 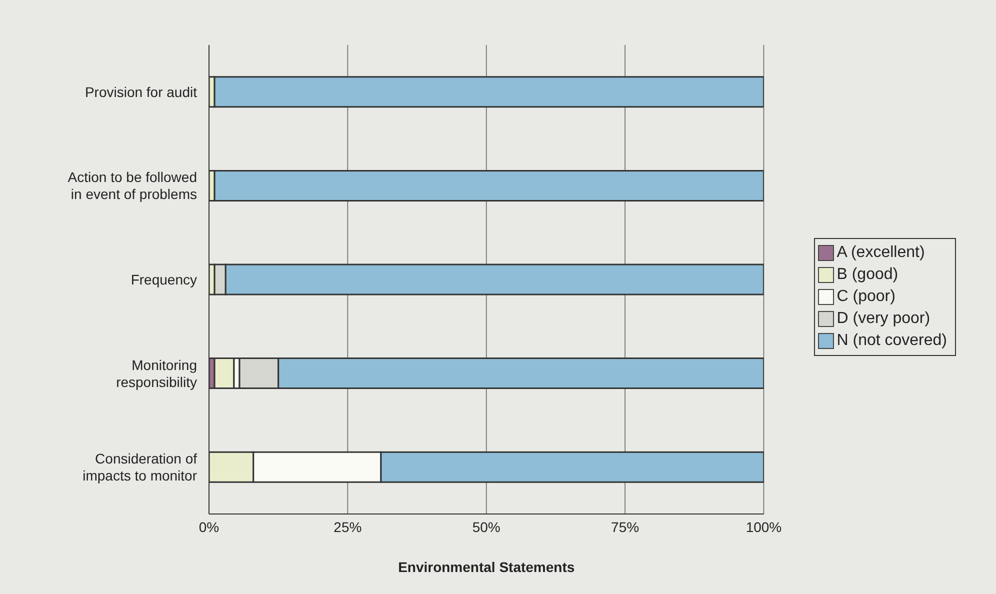 What do you see at coordinates (883, 319) in the screenshot?
I see `legend-label: D (very poor)` at bounding box center [883, 319].